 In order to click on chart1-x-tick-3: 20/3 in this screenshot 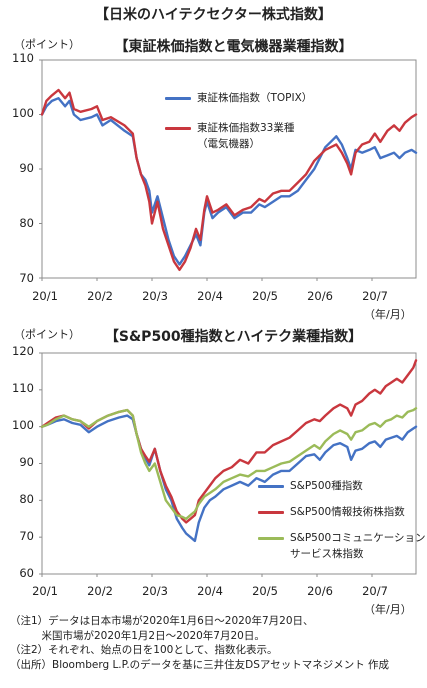, I will do `click(155, 296)`.